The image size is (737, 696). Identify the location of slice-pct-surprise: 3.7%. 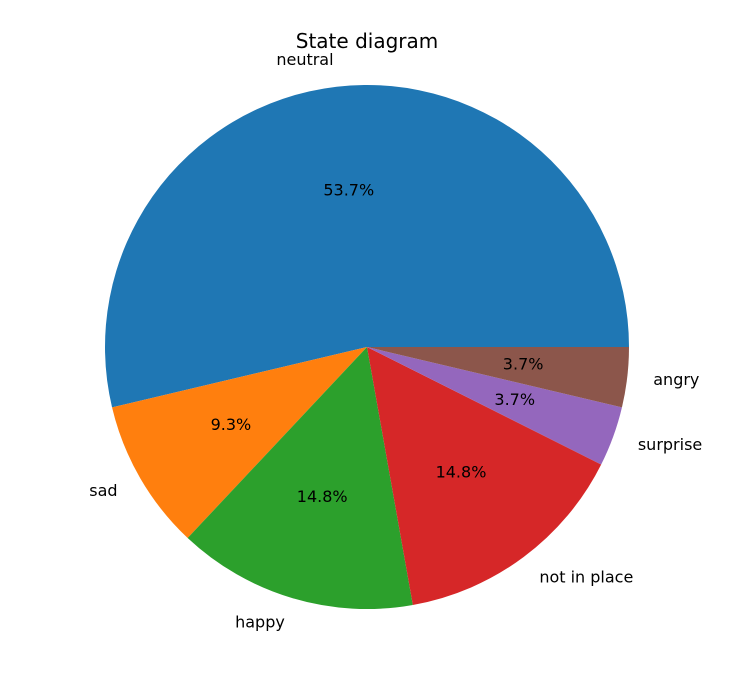
(514, 399).